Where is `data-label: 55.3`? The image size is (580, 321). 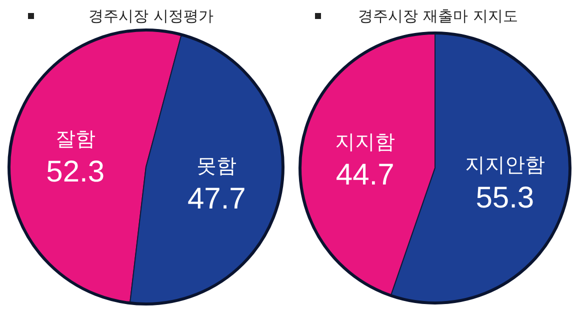
data-label: 55.3 is located at coordinates (505, 198).